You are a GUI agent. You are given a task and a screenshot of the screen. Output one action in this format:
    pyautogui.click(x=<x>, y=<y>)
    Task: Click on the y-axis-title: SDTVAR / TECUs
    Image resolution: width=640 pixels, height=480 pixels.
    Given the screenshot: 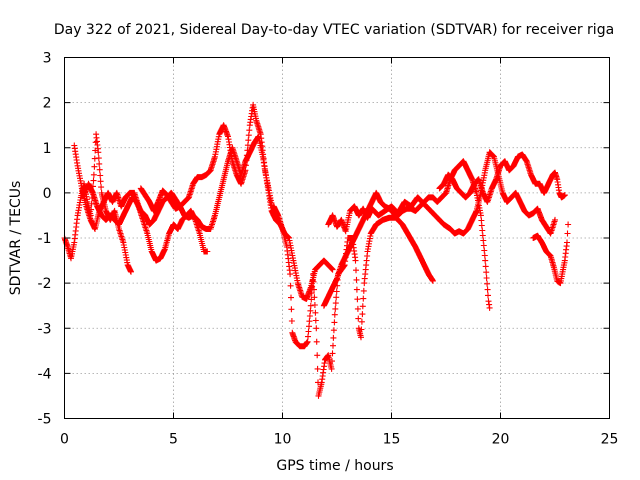 What is the action you would take?
    pyautogui.click(x=16, y=238)
    